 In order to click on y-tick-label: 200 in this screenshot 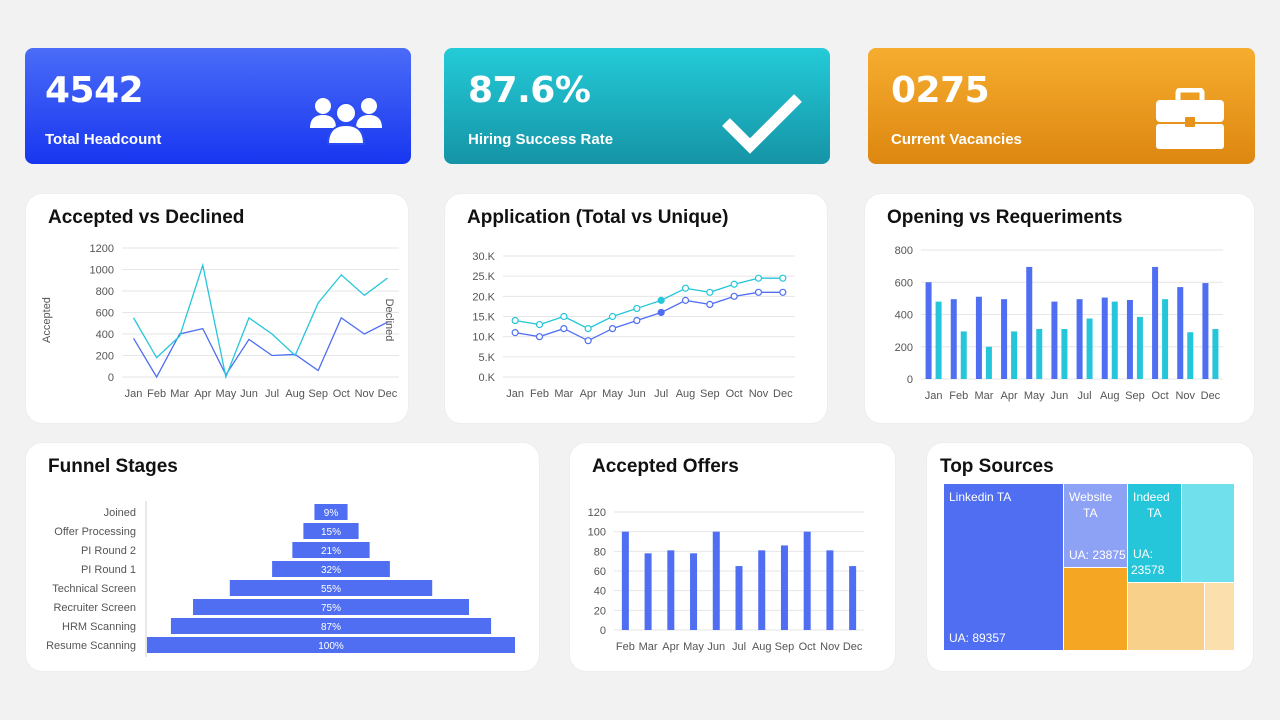, I will do `click(105, 357)`.